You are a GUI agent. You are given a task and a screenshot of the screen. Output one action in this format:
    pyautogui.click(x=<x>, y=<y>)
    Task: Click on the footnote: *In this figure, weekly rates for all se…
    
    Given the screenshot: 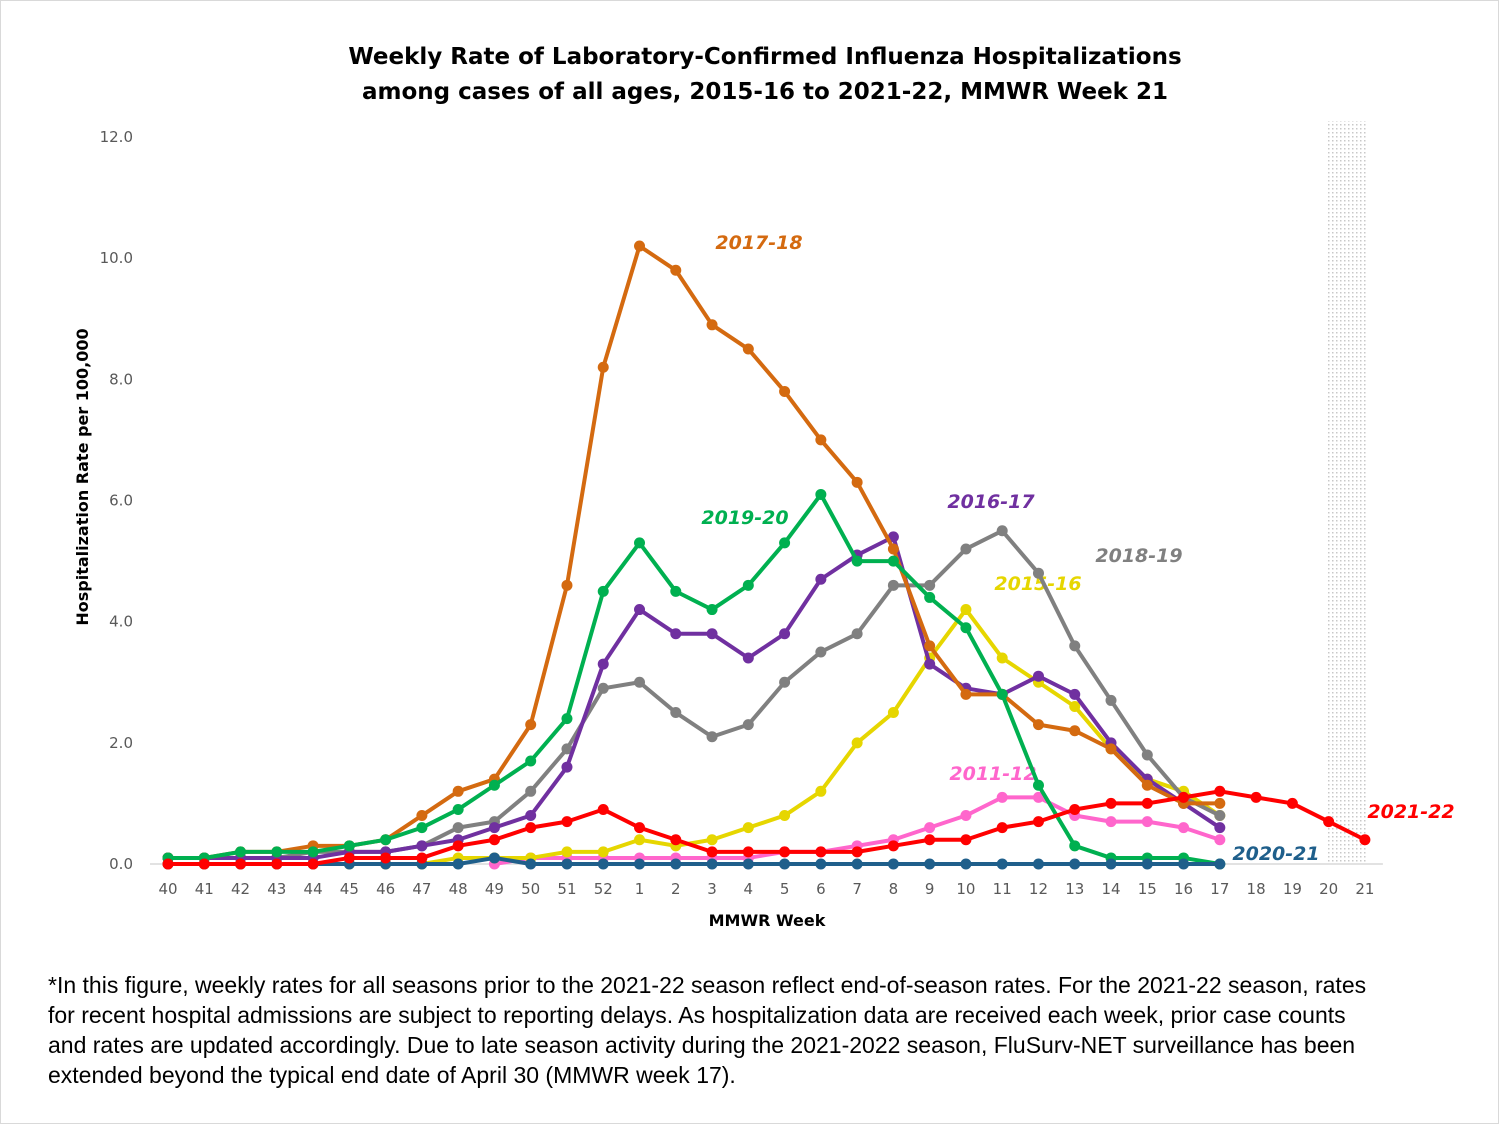 What is the action you would take?
    pyautogui.click(x=707, y=1030)
    